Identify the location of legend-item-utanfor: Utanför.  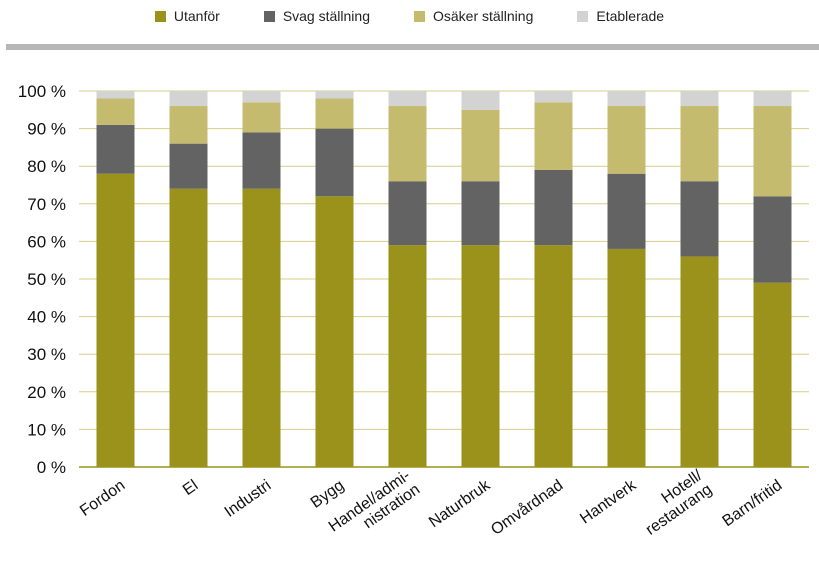
(187, 16).